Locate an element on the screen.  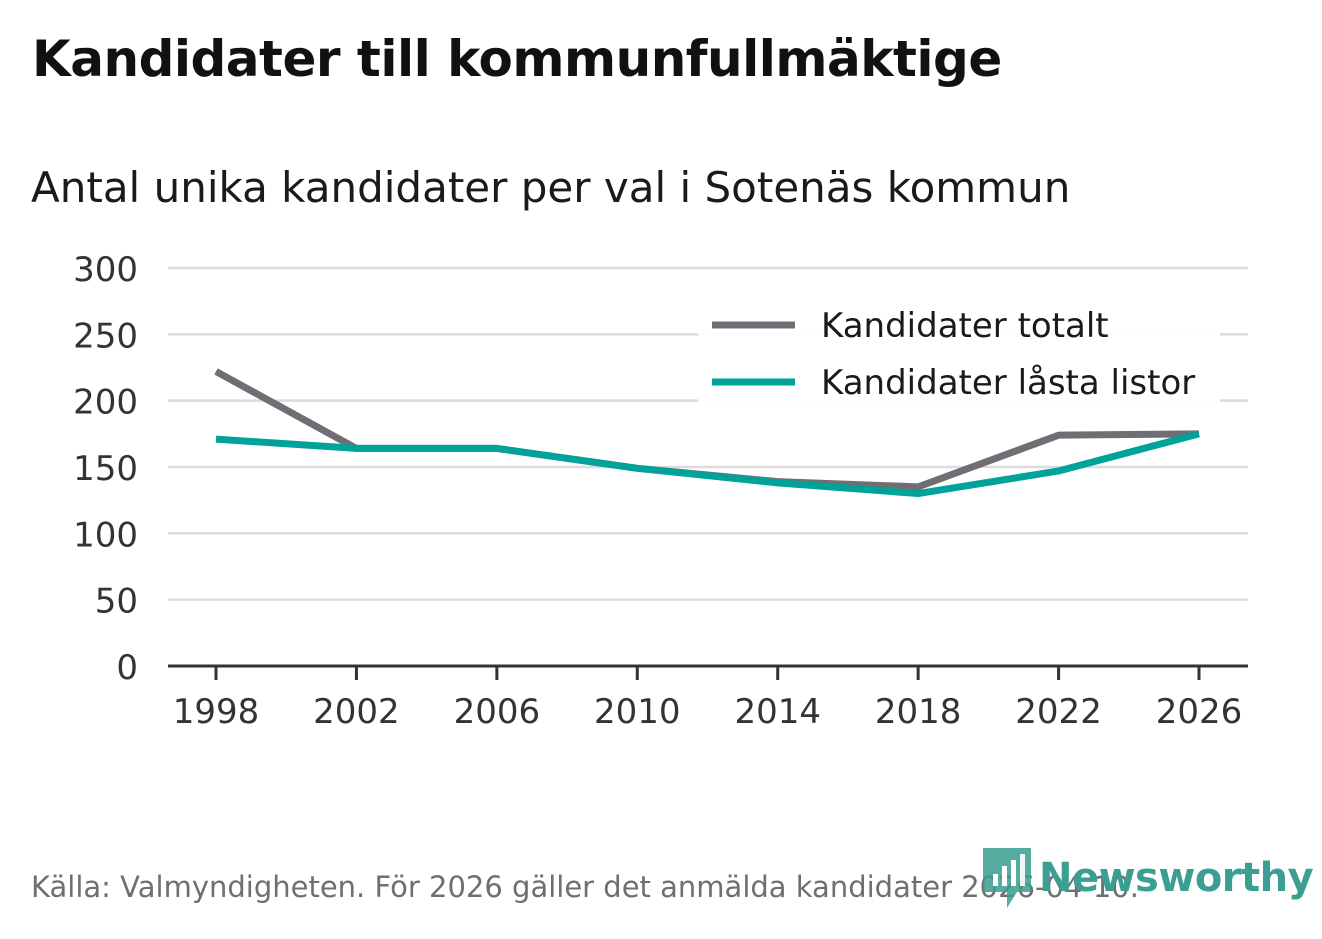
bar-chart-icon is located at coordinates (1007, 878).